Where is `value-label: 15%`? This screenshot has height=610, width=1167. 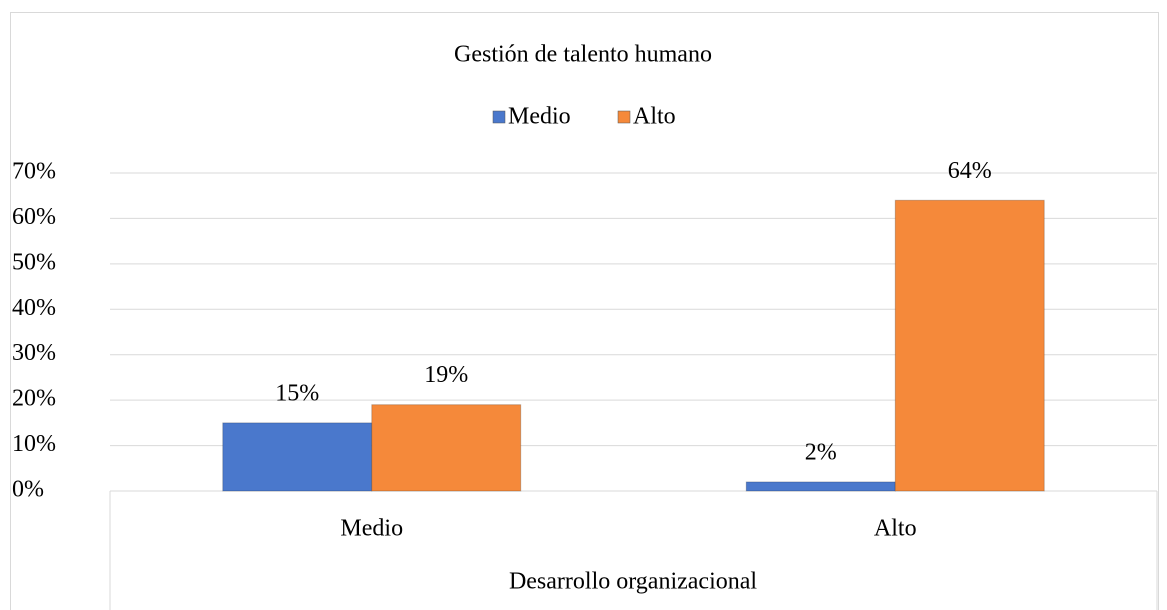
value-label: 15% is located at coordinates (297, 393).